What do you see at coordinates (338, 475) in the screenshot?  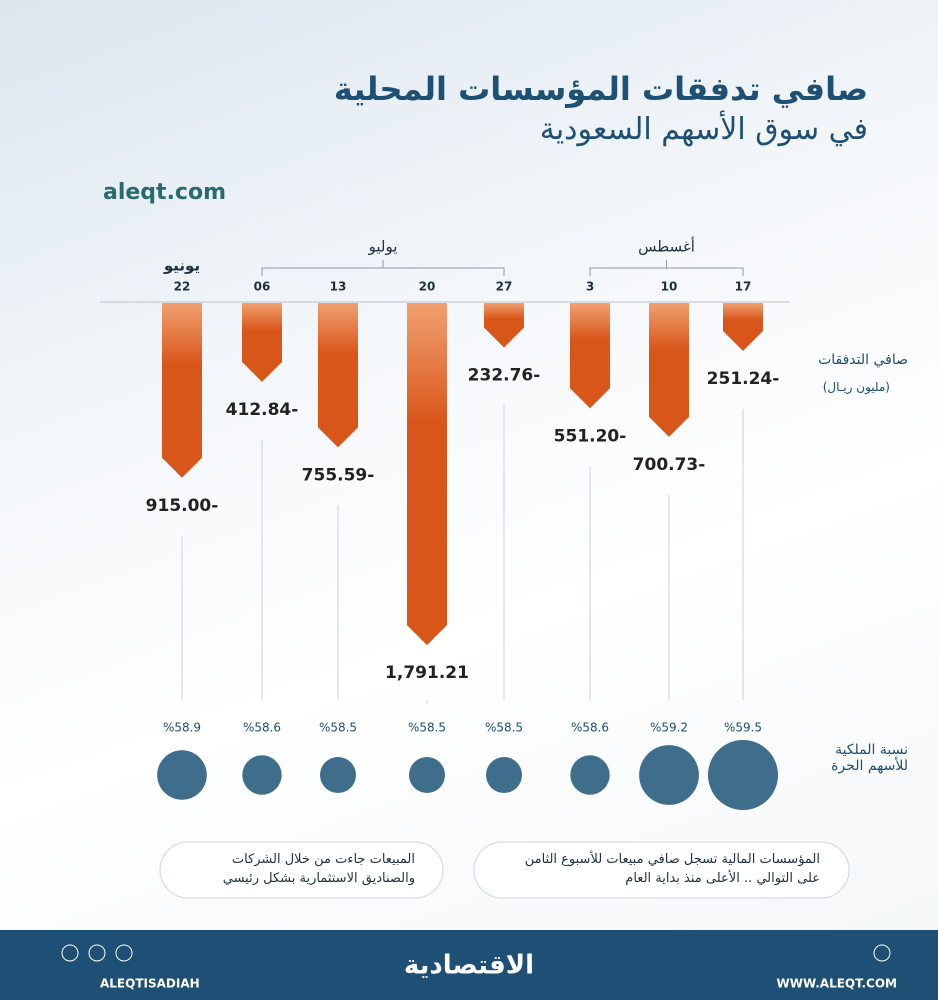 I see `value-label: 755.59-` at bounding box center [338, 475].